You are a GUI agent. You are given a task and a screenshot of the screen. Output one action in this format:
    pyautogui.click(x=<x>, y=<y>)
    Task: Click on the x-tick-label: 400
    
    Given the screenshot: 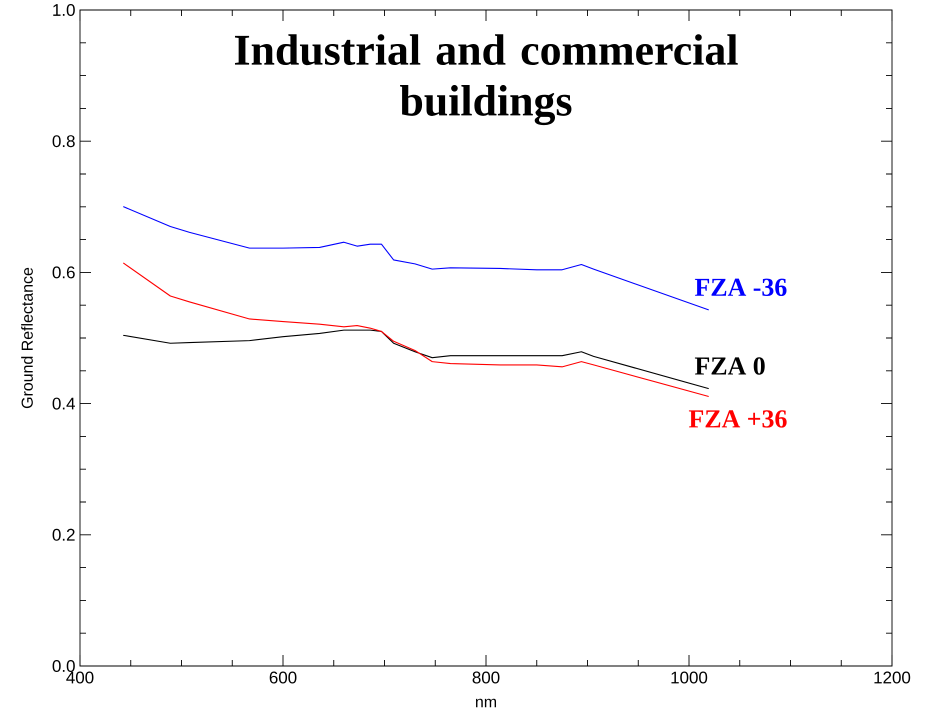 What is the action you would take?
    pyautogui.click(x=80, y=678)
    